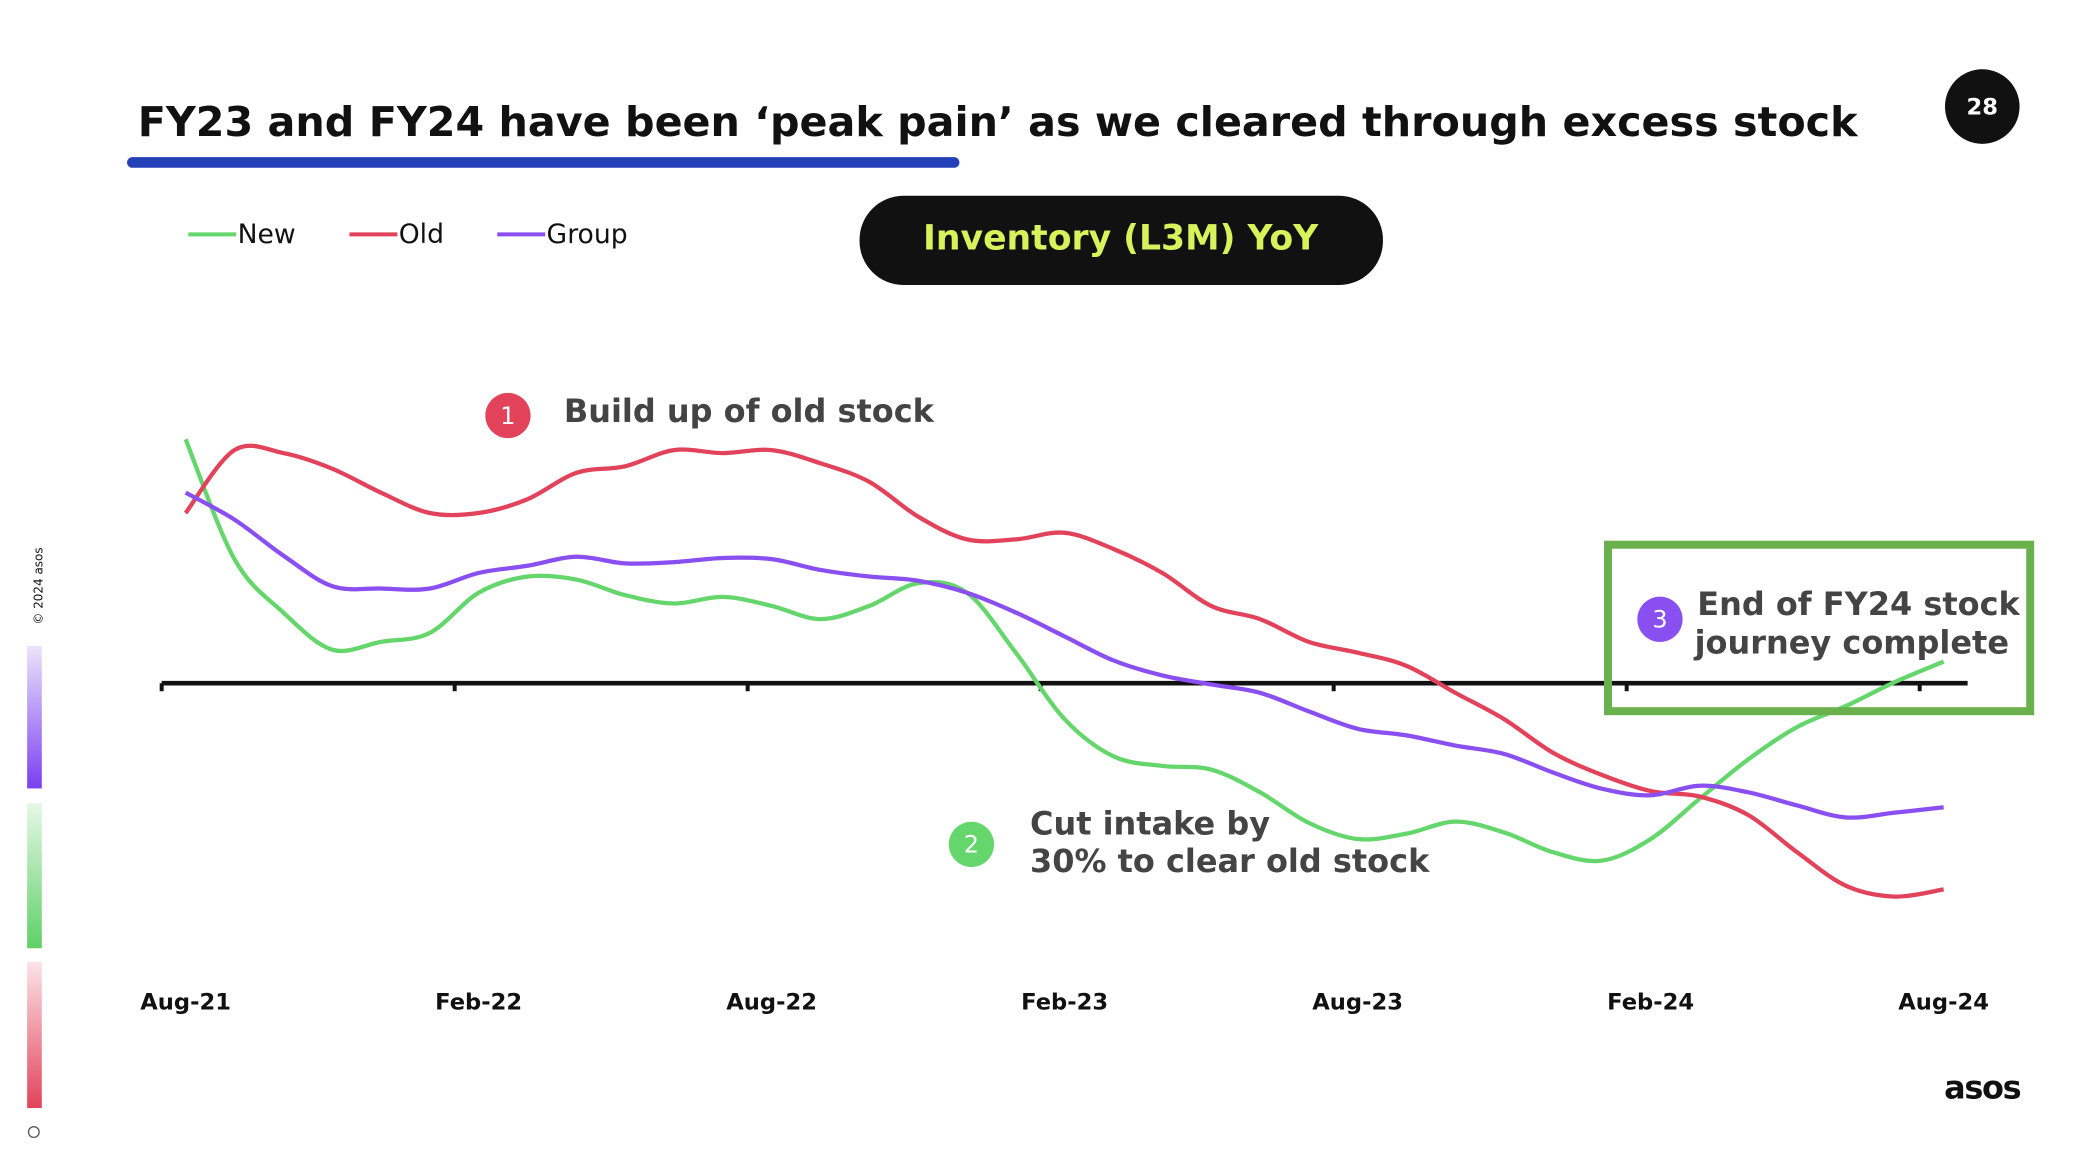 Image resolution: width=2092 pixels, height=1172 pixels. I want to click on annotation-text: 30% to clear old stock, so click(1230, 861).